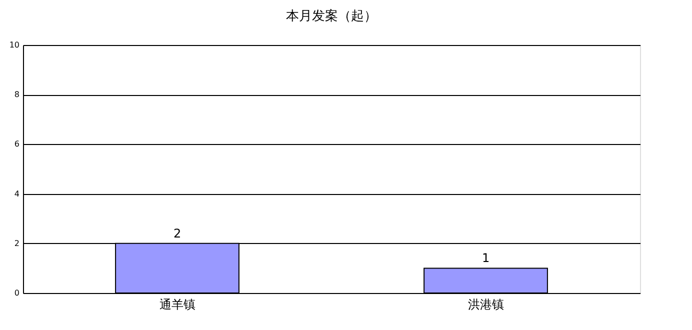 The width and height of the screenshot is (692, 330). I want to click on y-tick-label: 4, so click(17, 193).